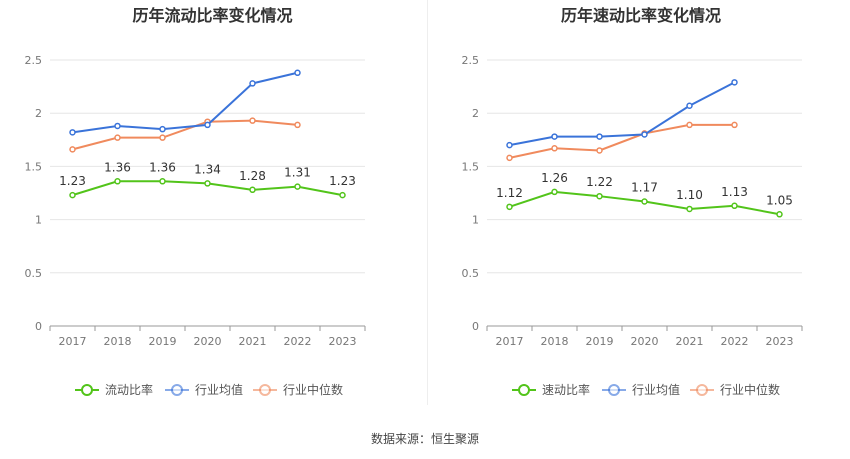 Image resolution: width=850 pixels, height=459 pixels. I want to click on data-label: 1.22, so click(599, 182).